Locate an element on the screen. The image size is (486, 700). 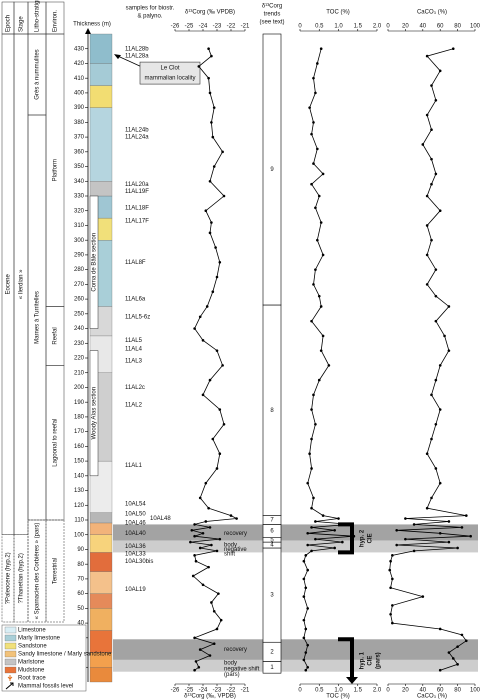
x-tick-label: 0.5 is located at coordinates (319, 27).